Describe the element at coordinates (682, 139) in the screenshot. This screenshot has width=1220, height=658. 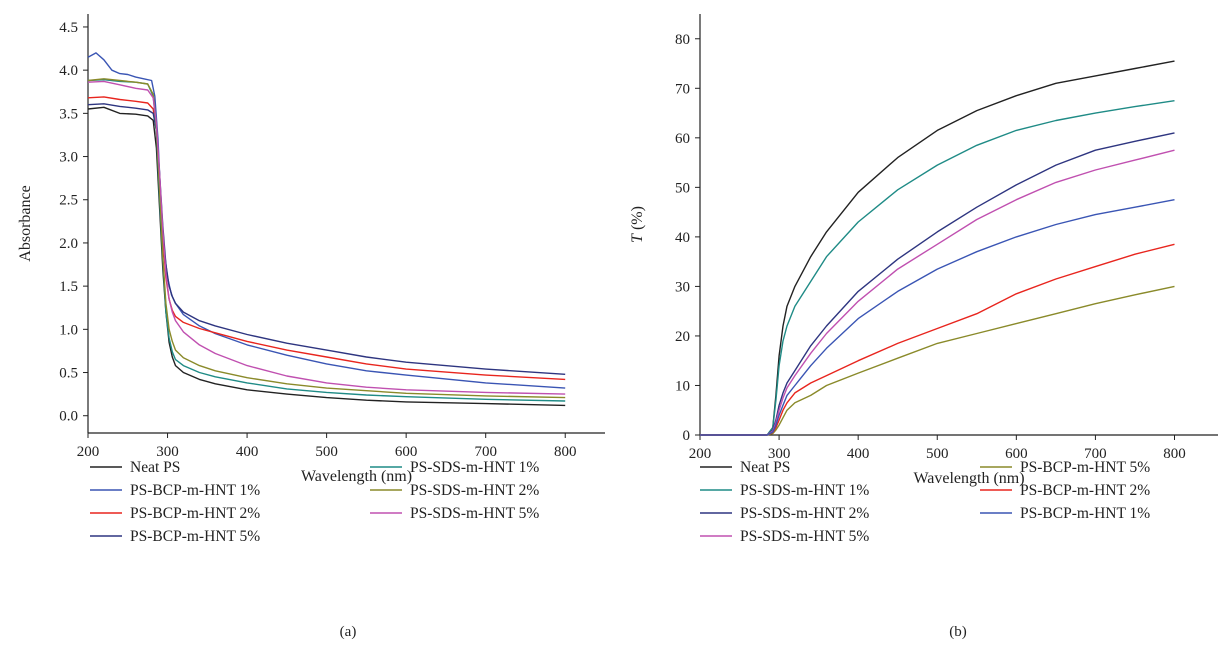
I see `y-tick-label: 60` at that location.